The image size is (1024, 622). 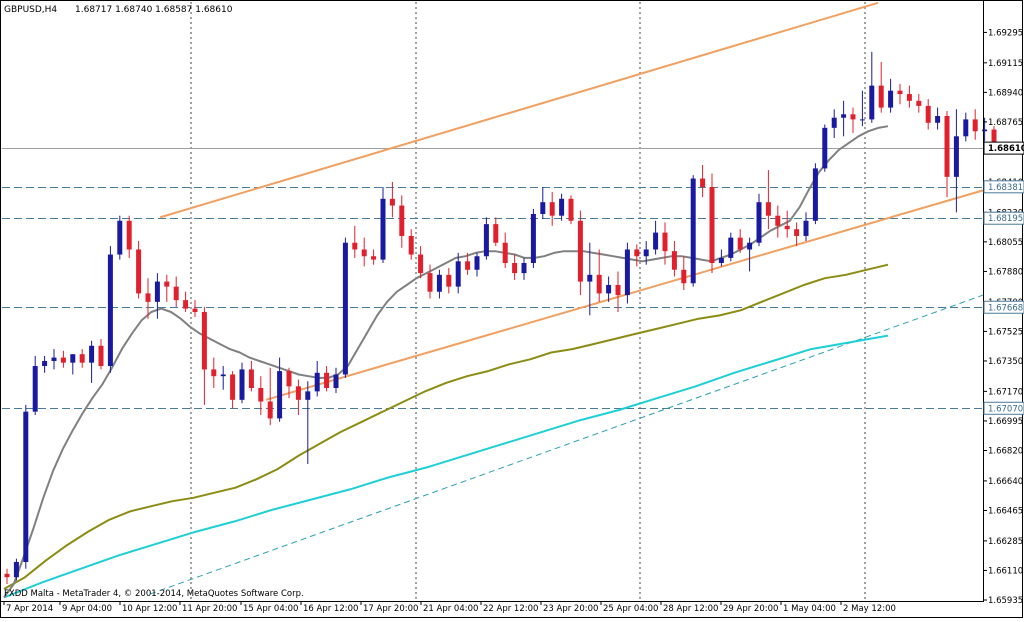 What do you see at coordinates (390, 609) in the screenshot?
I see `x-tick-label: 17 Apr 20:00` at bounding box center [390, 609].